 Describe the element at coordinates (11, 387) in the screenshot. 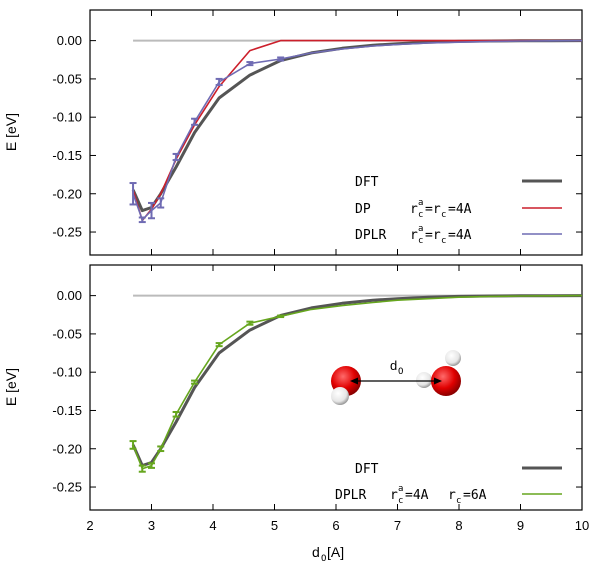

I see `bottom-y-axis-label: E [eV]` at that location.